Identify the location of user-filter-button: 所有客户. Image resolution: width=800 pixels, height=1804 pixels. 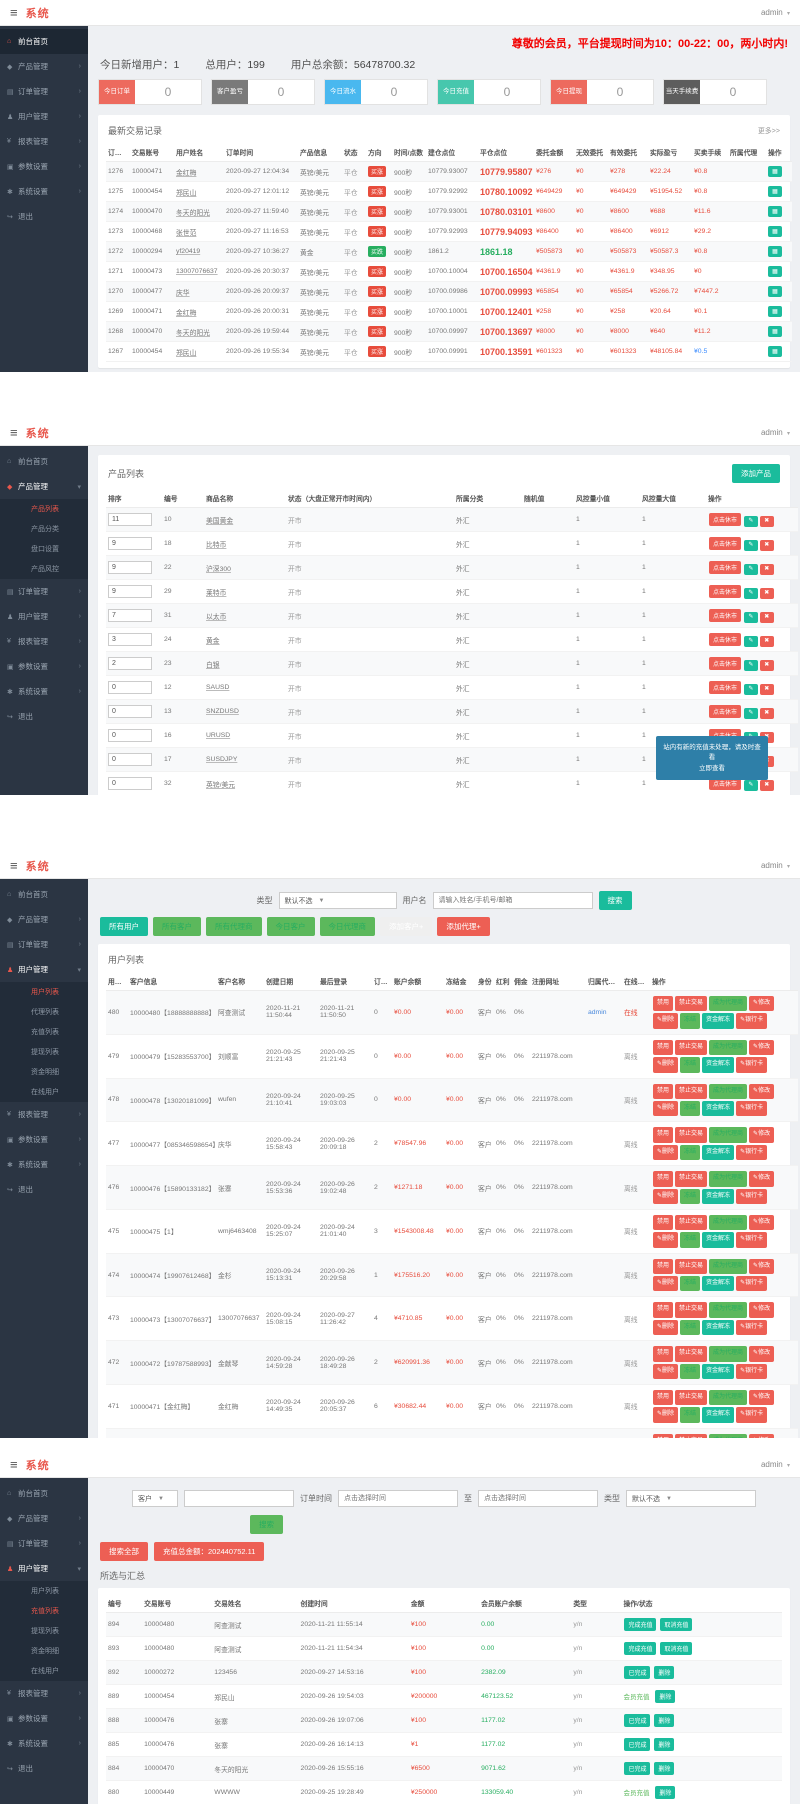
(177, 926).